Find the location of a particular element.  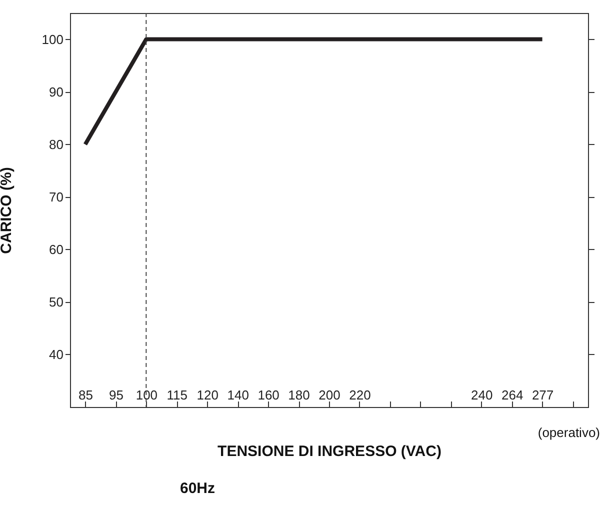

y-tick-label: 80 is located at coordinates (56, 144).